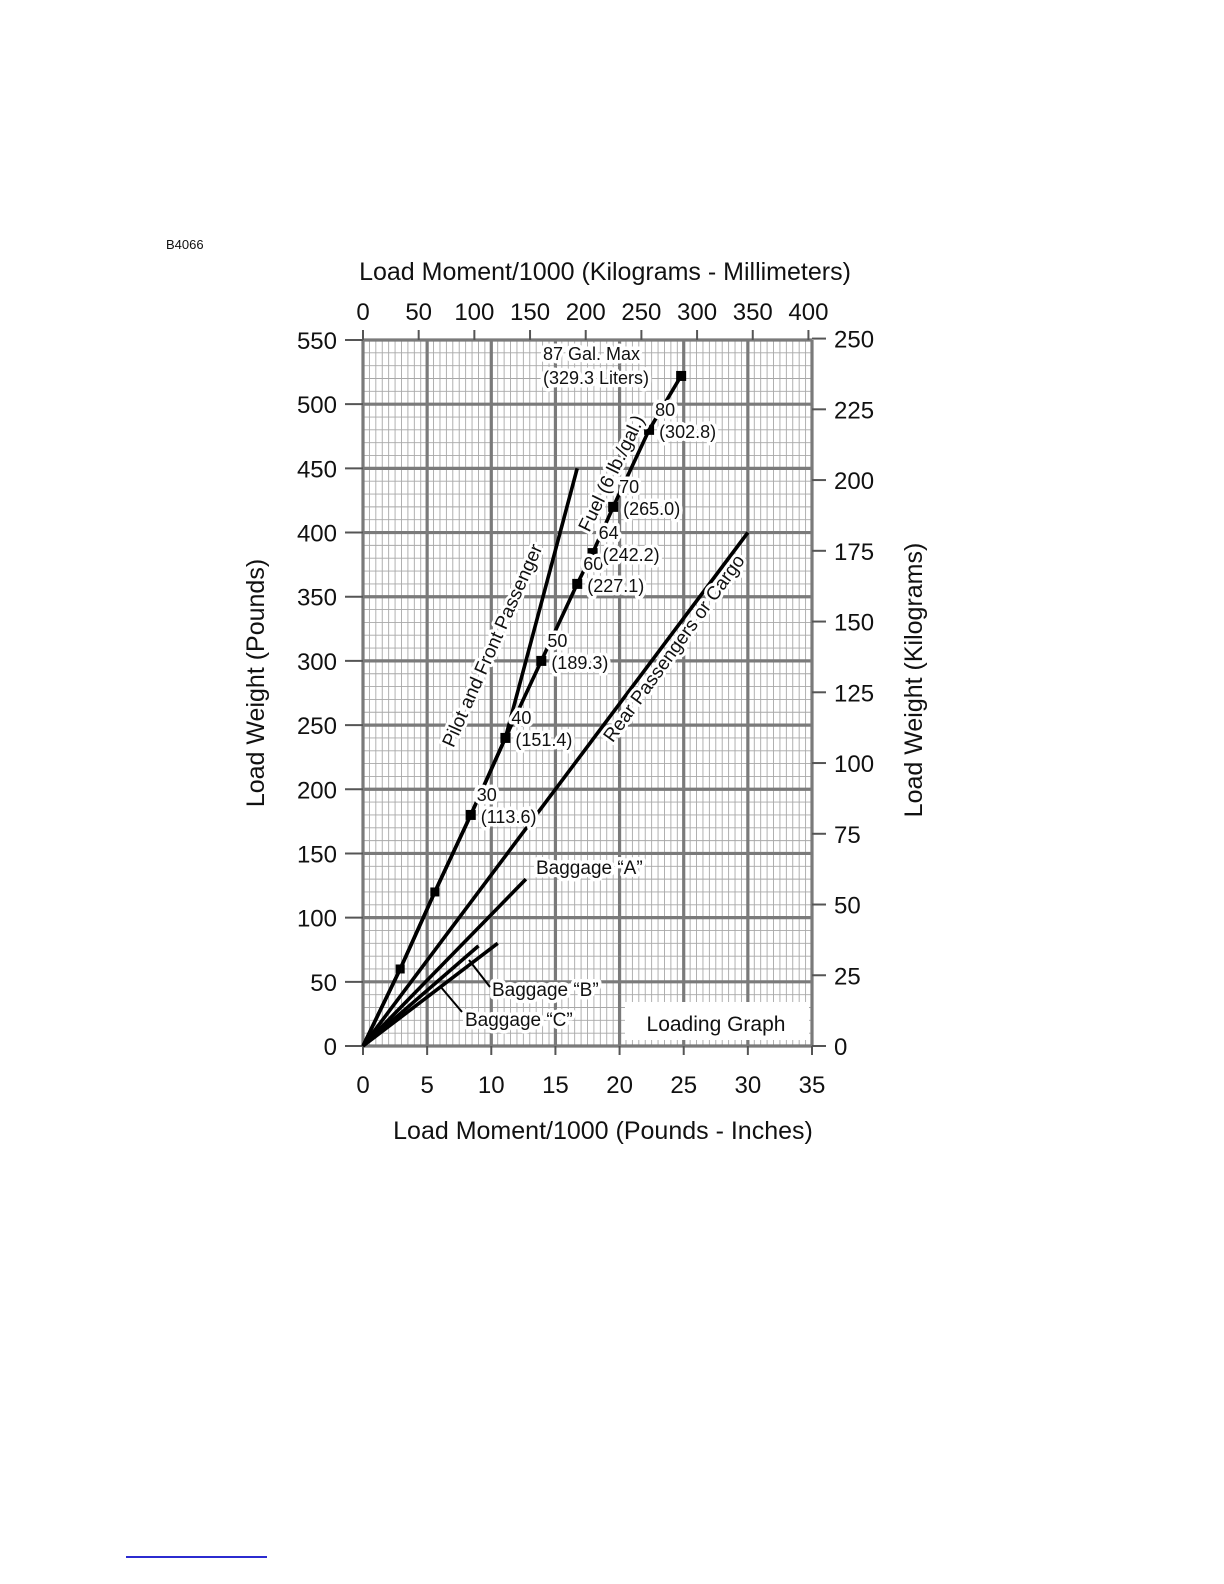 This screenshot has width=1224, height=1584. Describe the element at coordinates (317, 919) in the screenshot. I see `y-tick-label: 100` at that location.